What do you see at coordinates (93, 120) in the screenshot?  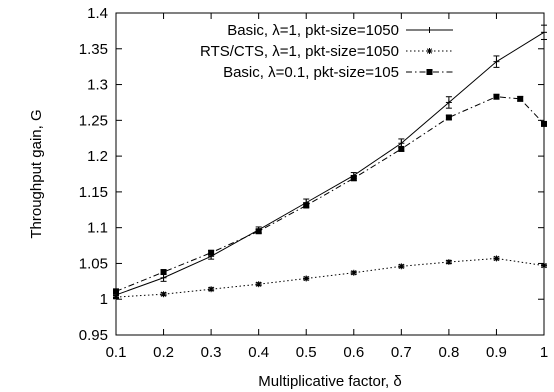 I see `y-tick-label: 1.25` at bounding box center [93, 120].